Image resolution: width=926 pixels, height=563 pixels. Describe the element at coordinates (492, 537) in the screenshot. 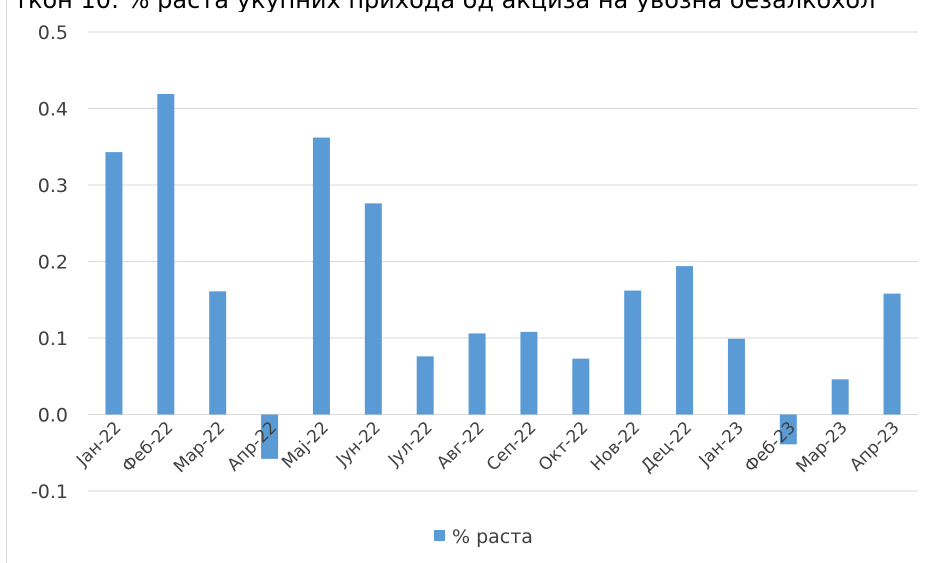

I see `legend-label: % раста` at that location.